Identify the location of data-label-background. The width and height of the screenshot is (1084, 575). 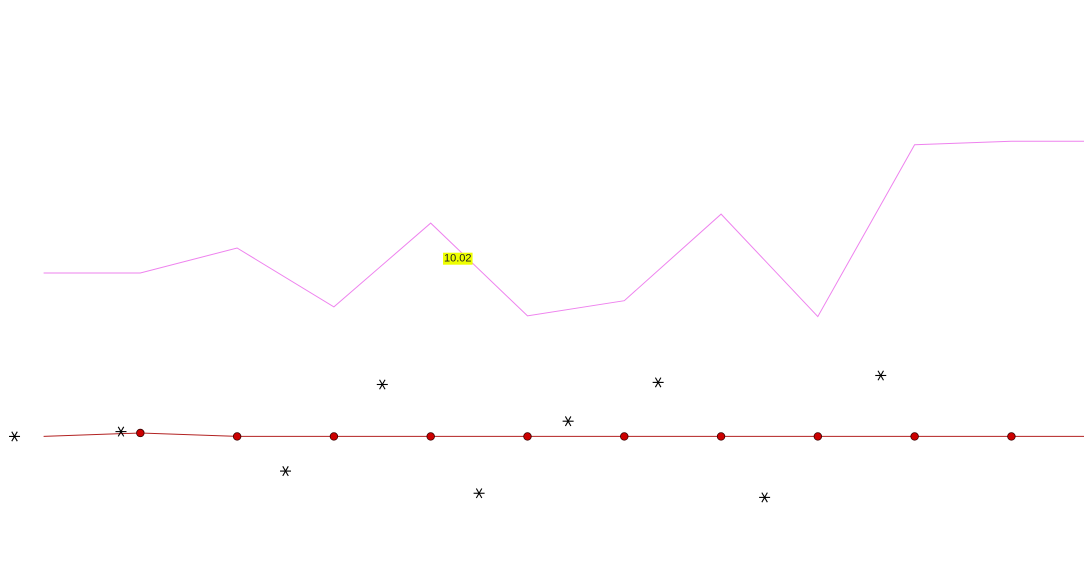
(458, 258).